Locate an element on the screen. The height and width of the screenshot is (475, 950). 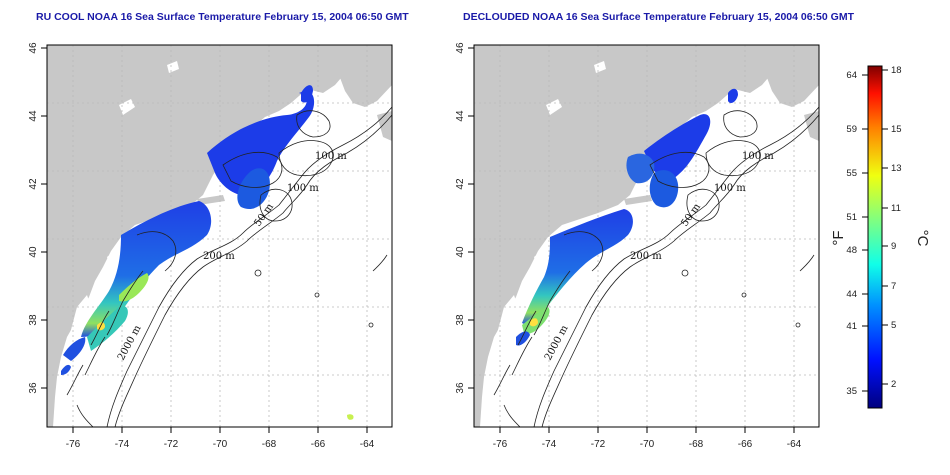
fahrenheit-tick: 35 is located at coordinates (851, 391).